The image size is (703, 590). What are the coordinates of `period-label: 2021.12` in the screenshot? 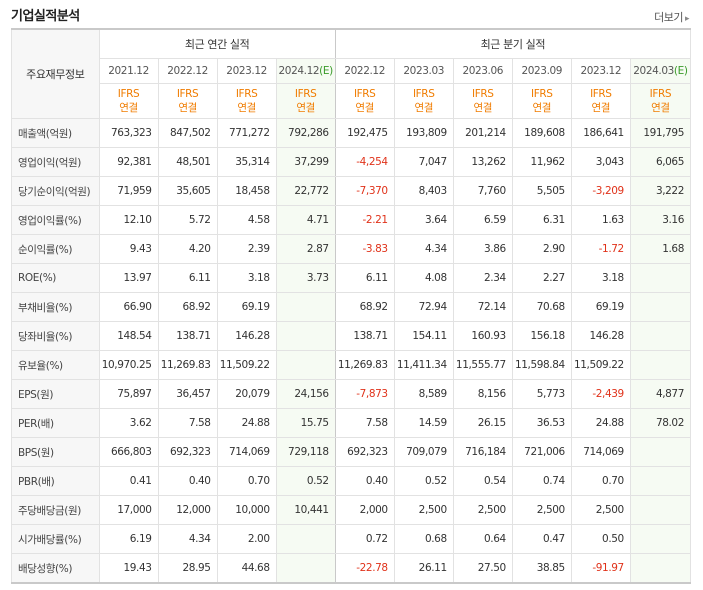 It's located at (128, 71).